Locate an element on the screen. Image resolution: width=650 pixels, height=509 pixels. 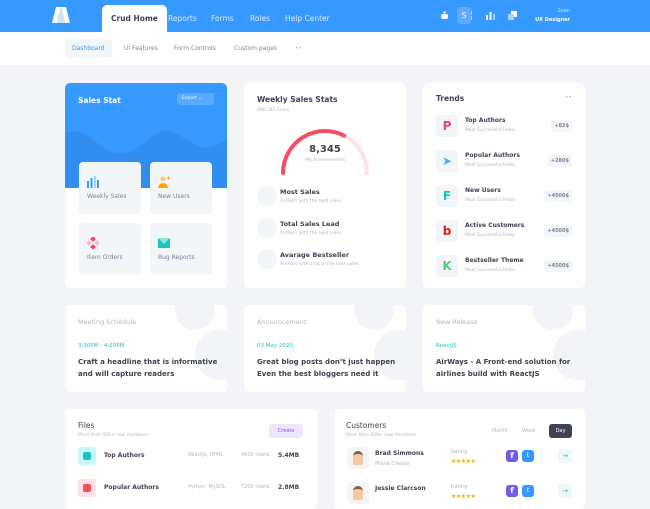
customer-name: Brad Simmons is located at coordinates (399, 453).